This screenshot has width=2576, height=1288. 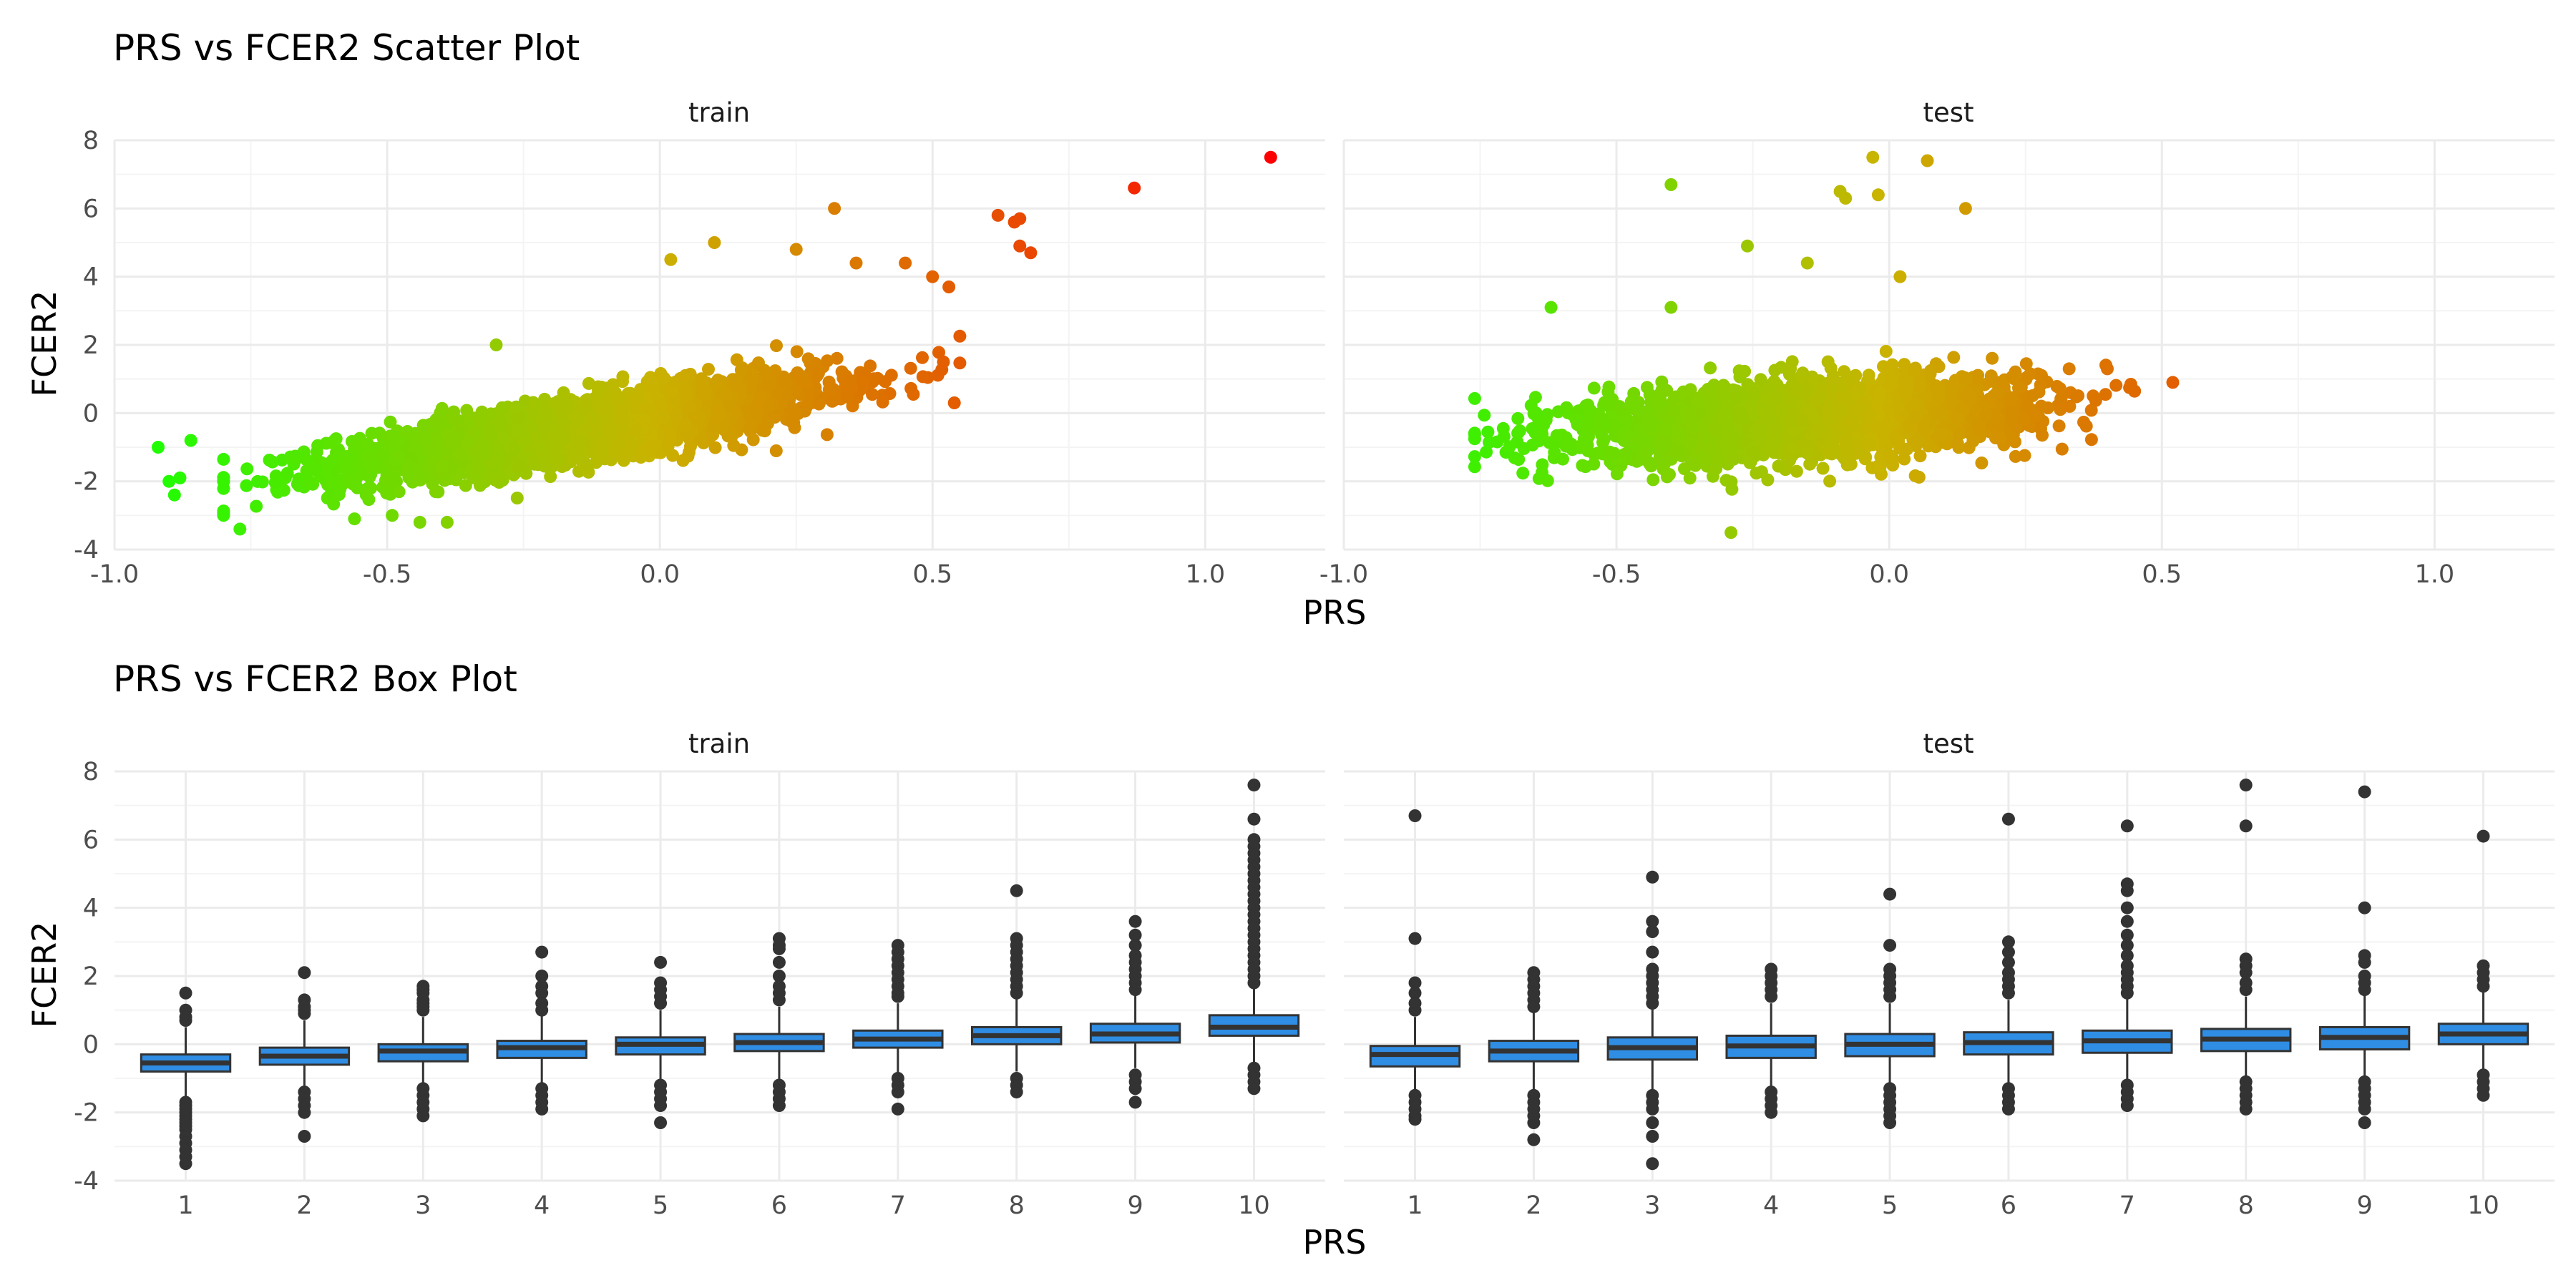 What do you see at coordinates (346, 48) in the screenshot?
I see `scatter-title: PRS vs FCER2 Scatter Plot` at bounding box center [346, 48].